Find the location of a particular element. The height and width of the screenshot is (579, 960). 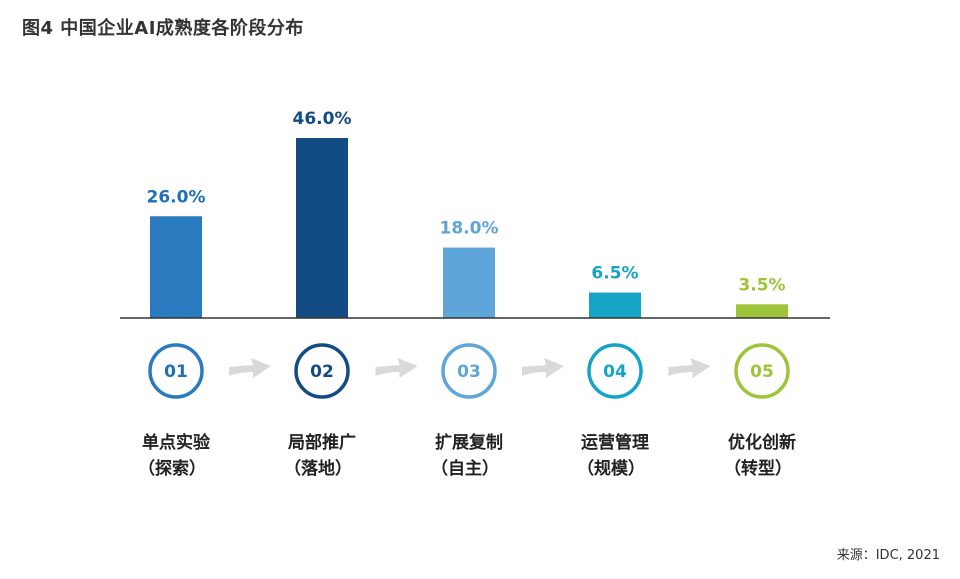

stage-number-5: 05 is located at coordinates (762, 372).